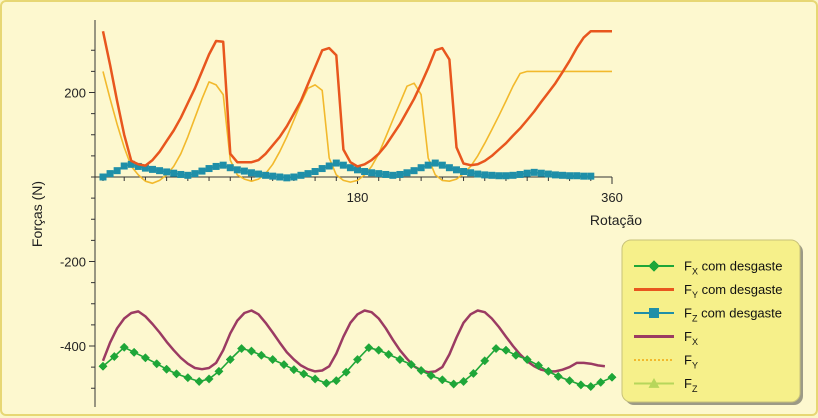  Describe the element at coordinates (666, 385) in the screenshot. I see `legend-item-fz: FZ` at that location.